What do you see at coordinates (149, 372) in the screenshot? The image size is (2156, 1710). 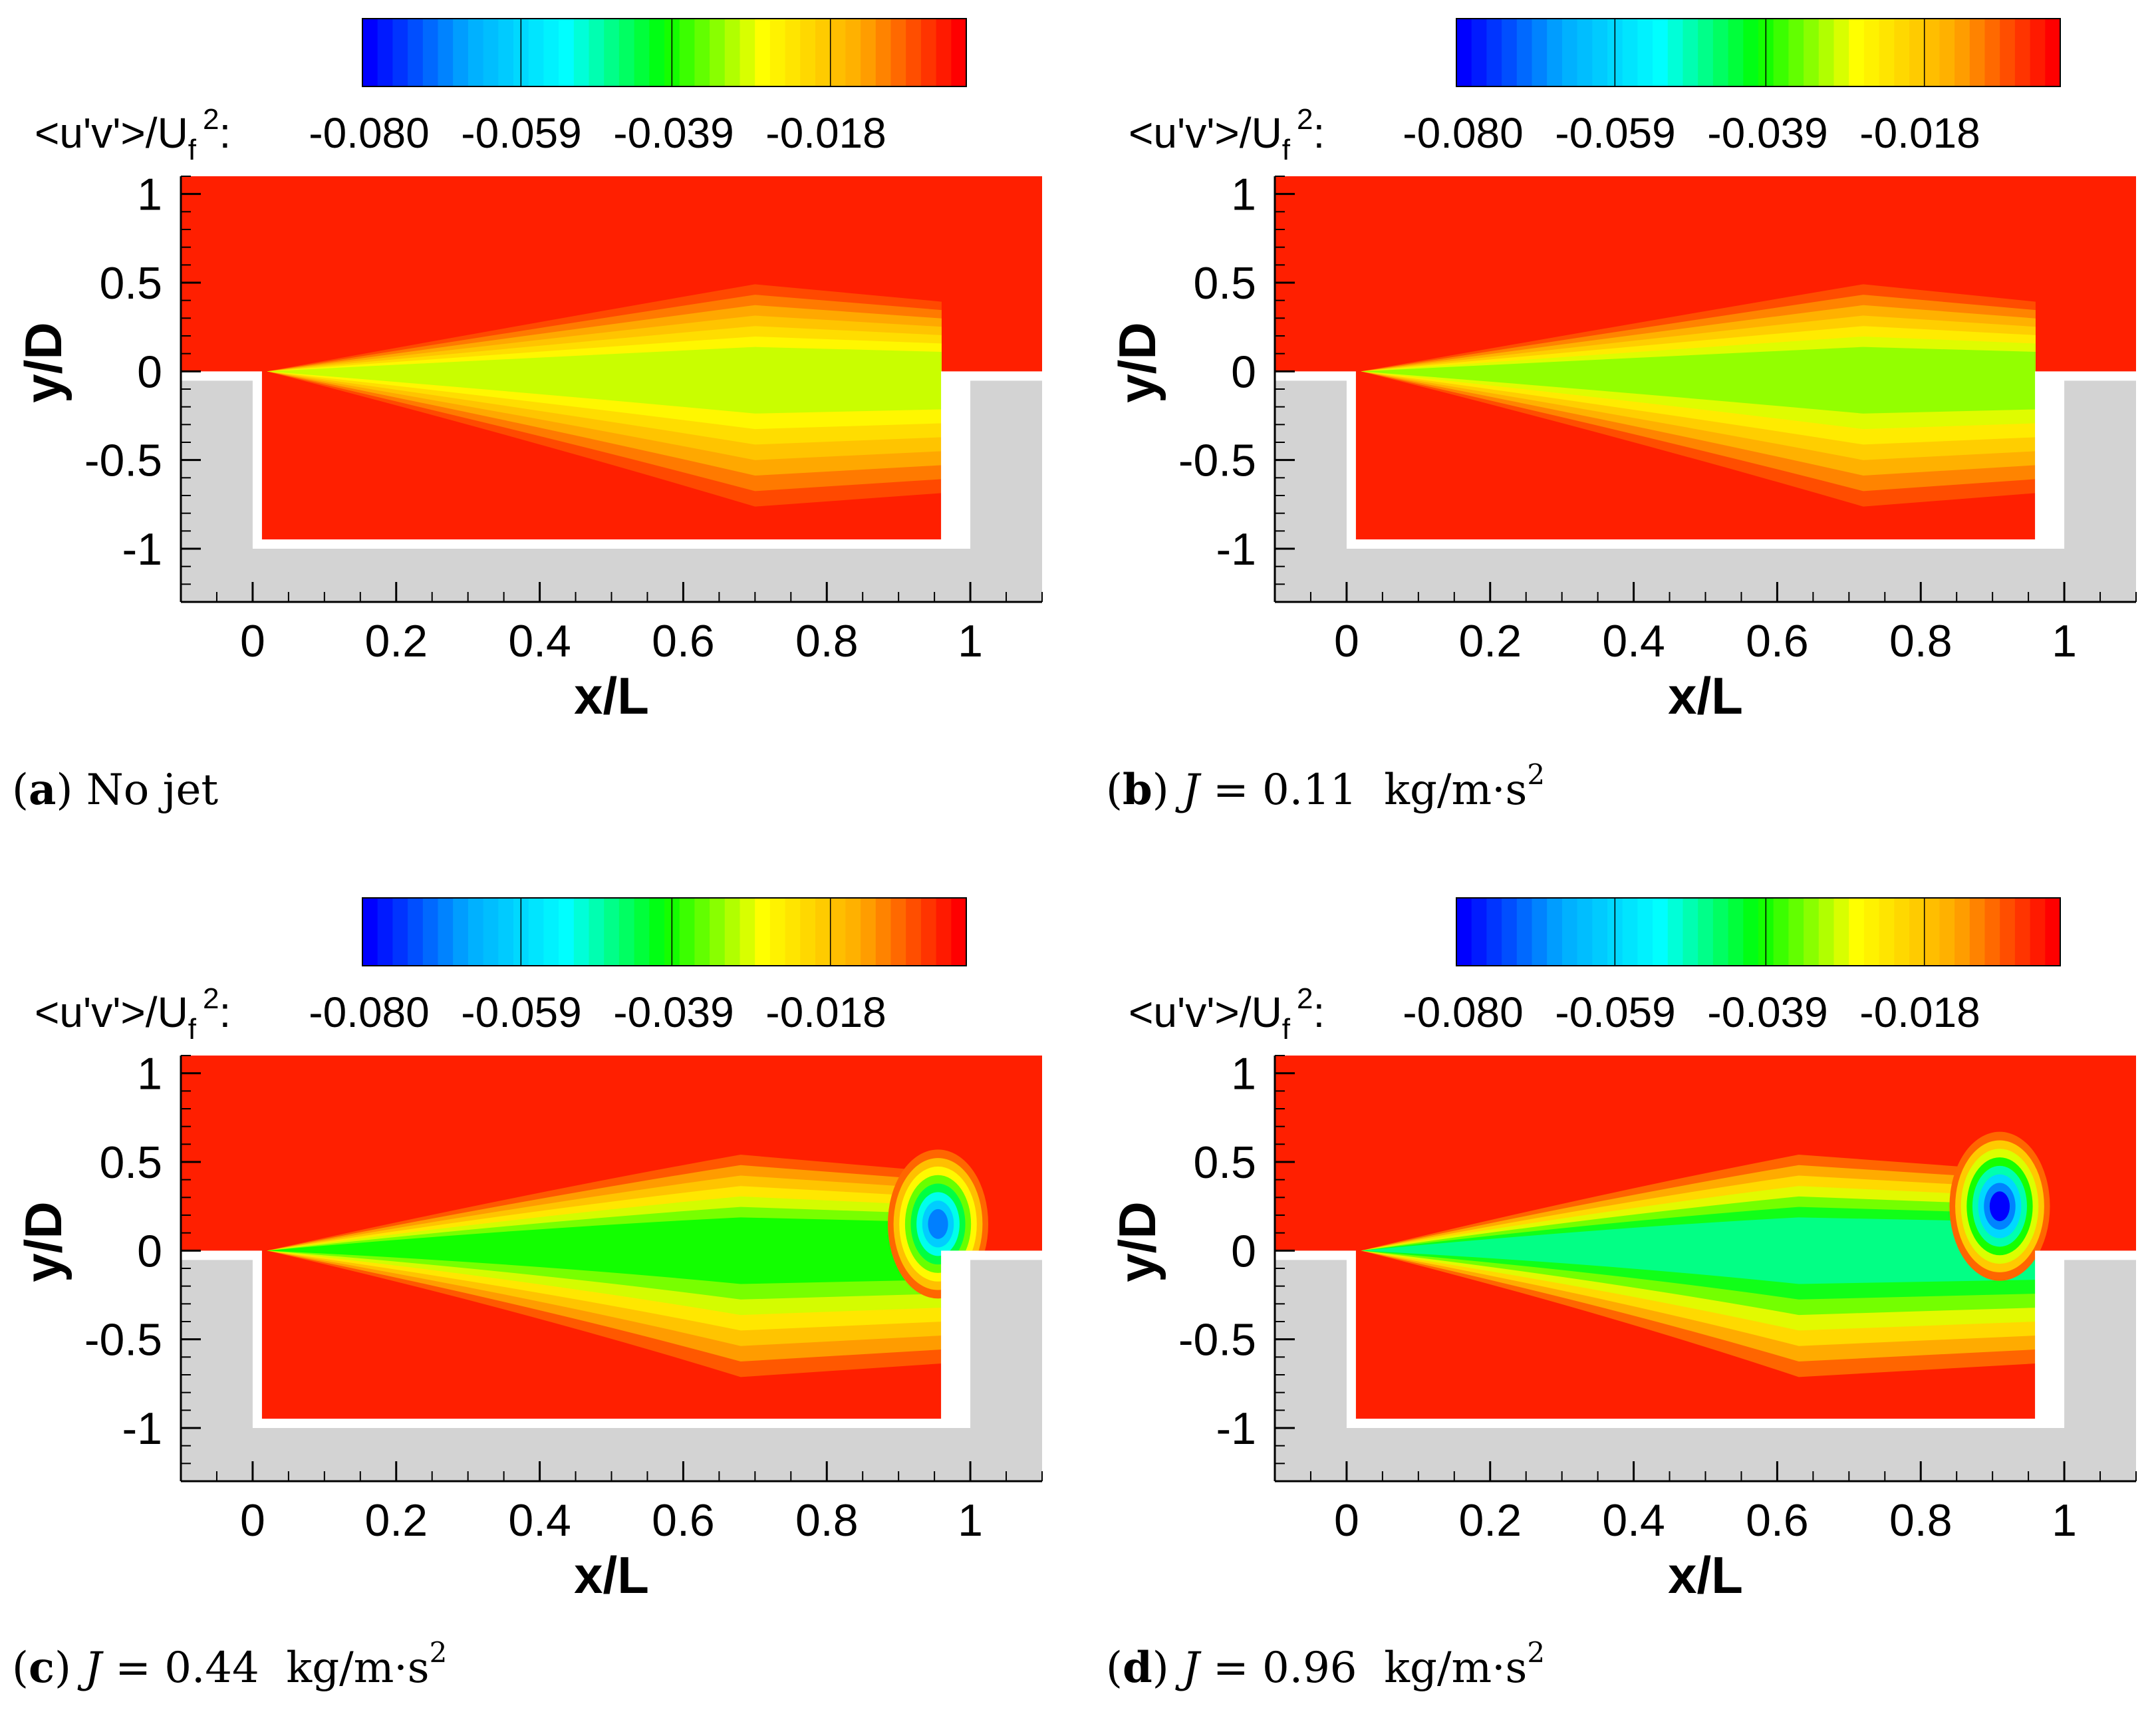 I see `y-tick-label: 0` at bounding box center [149, 372].